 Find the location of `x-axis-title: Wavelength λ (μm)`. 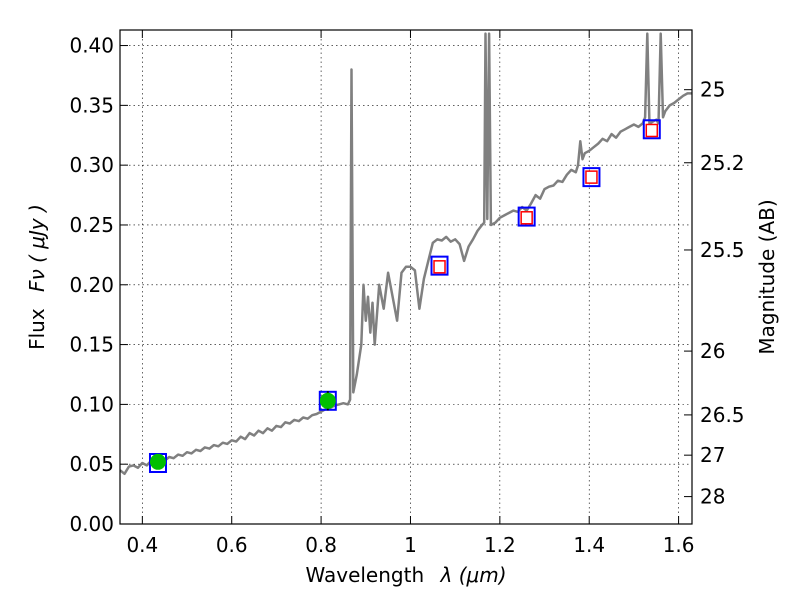

x-axis-title: Wavelength λ (μm) is located at coordinates (405, 575).